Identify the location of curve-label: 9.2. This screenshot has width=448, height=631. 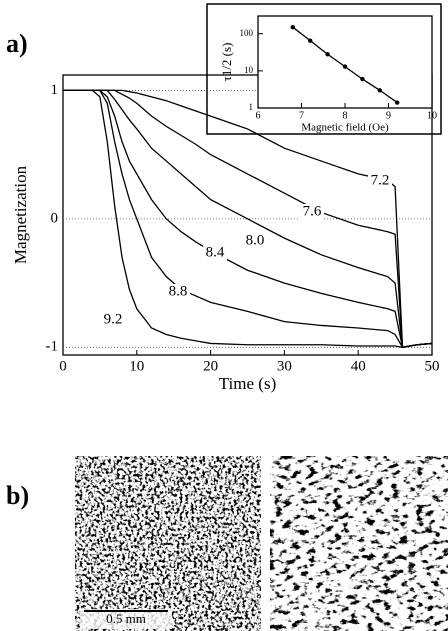
(113, 319).